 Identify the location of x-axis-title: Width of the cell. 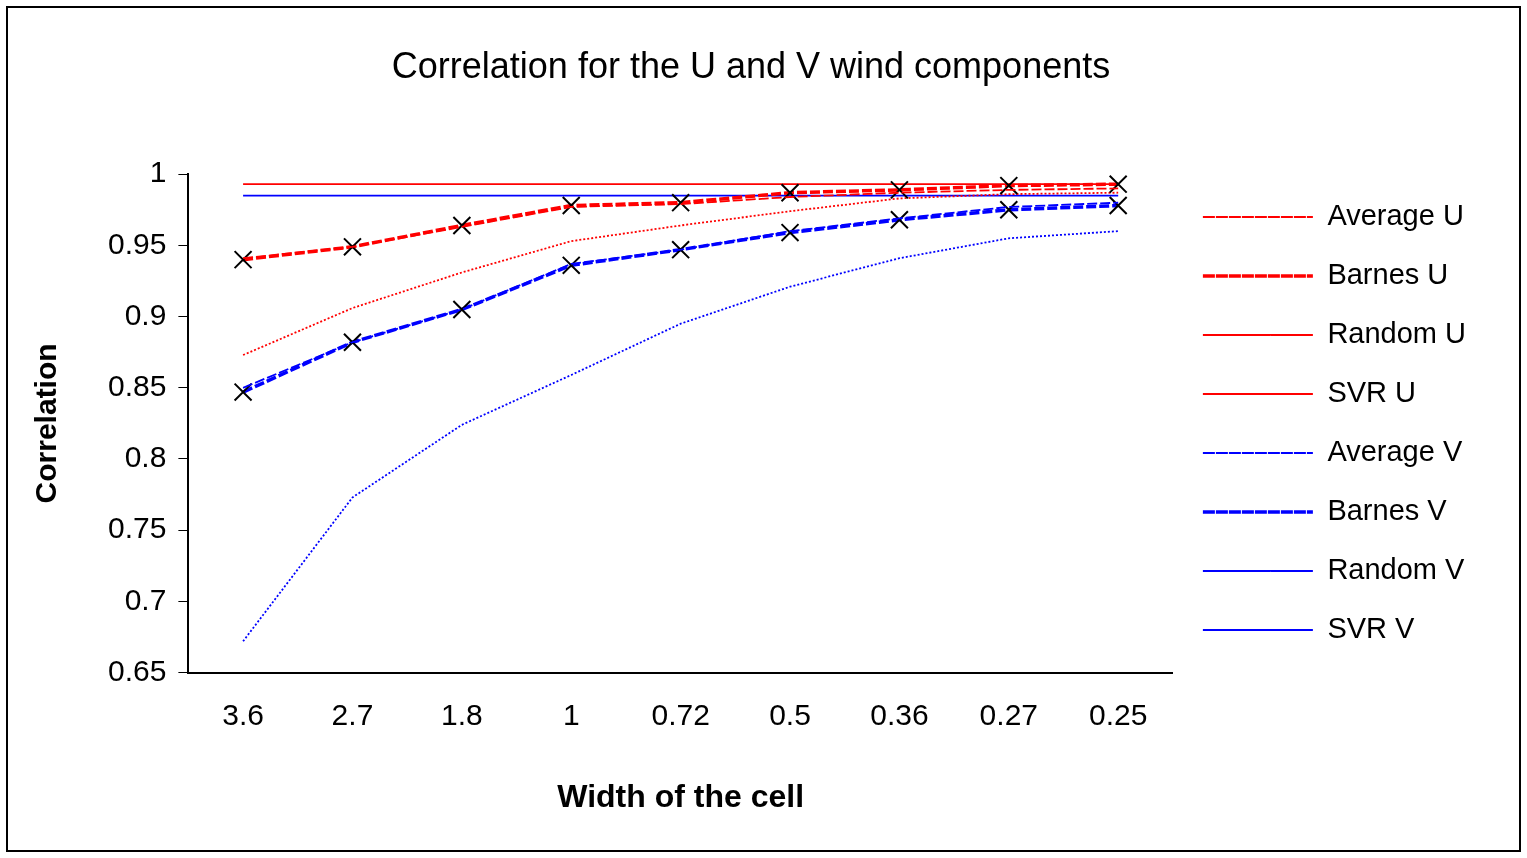
(681, 795).